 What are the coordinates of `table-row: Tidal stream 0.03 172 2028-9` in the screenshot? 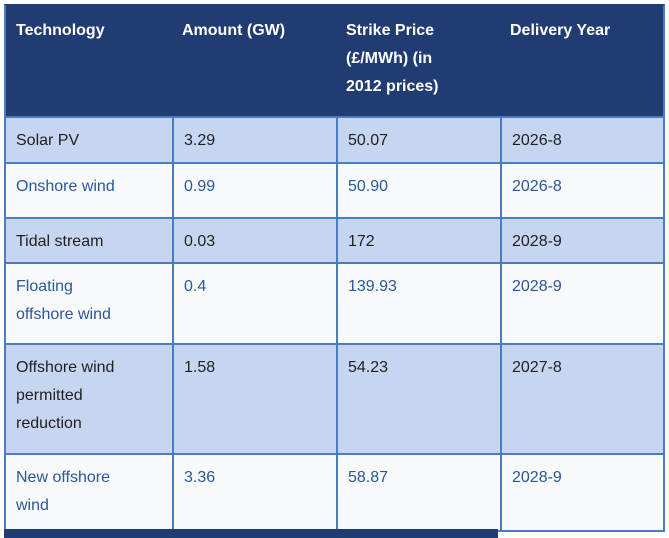 It's located at (334, 239).